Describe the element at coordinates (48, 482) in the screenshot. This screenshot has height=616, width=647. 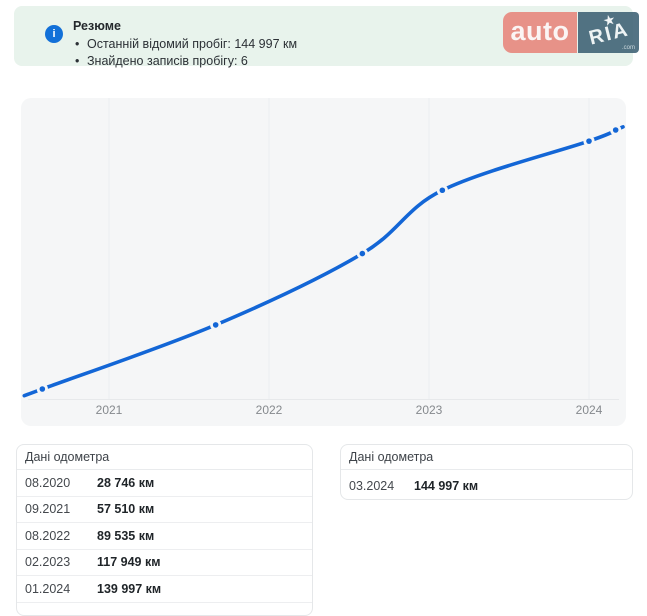
I see `odometer-date: 08.2020` at that location.